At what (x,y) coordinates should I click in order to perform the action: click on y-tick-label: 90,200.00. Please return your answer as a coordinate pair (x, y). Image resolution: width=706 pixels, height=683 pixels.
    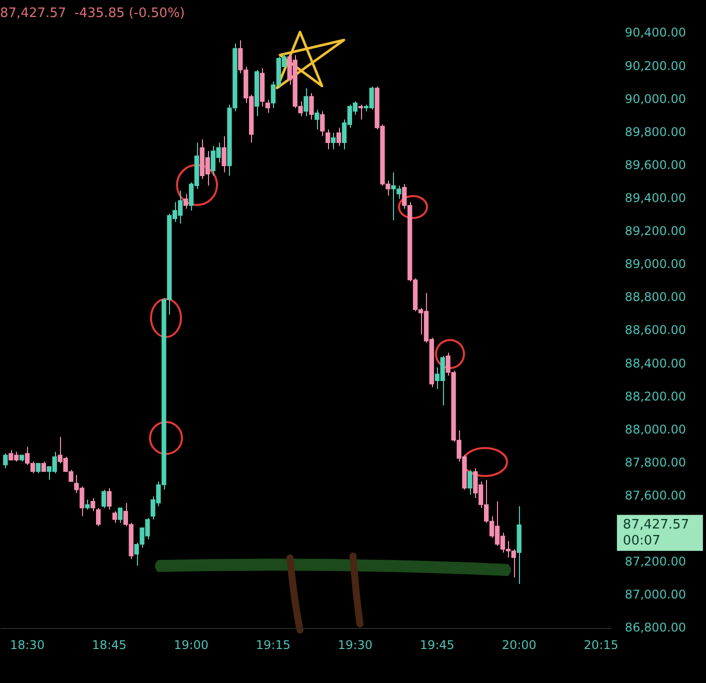
    Looking at the image, I should click on (655, 65).